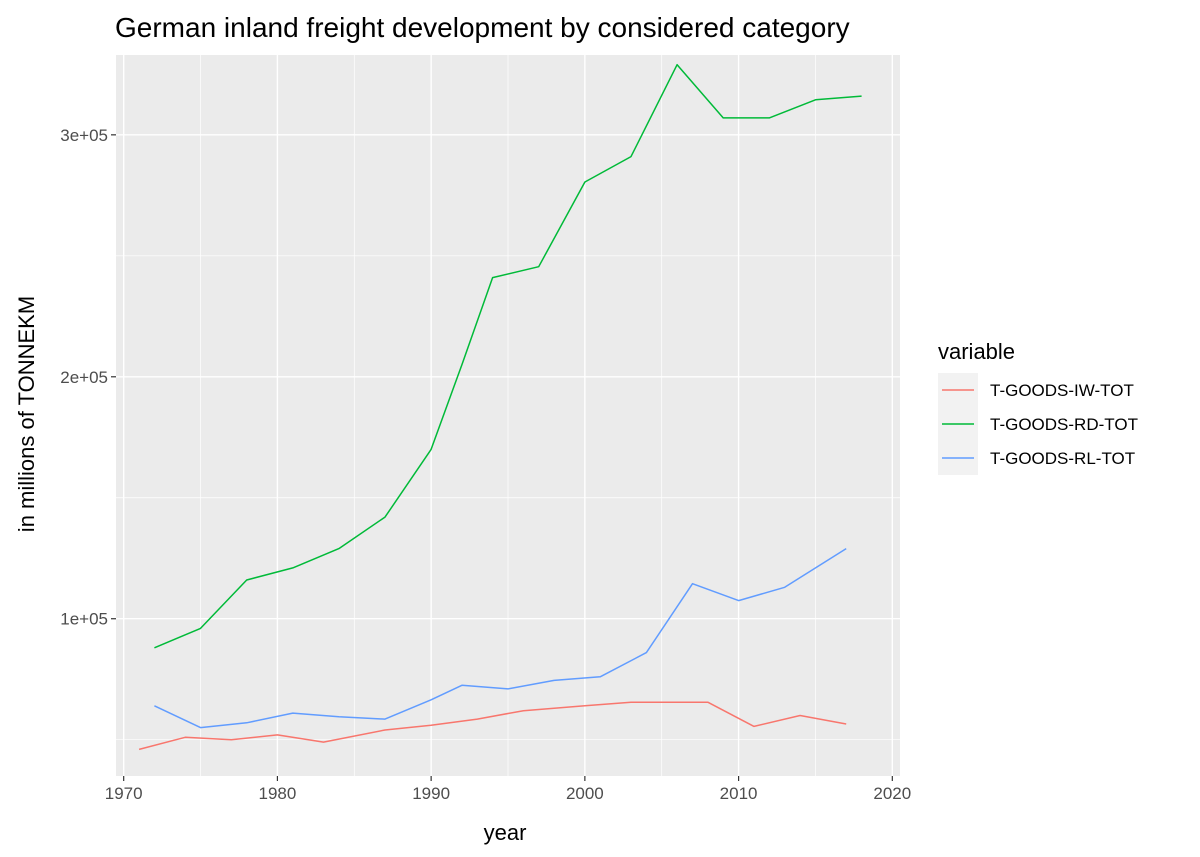 The image size is (1200, 857). Describe the element at coordinates (431, 793) in the screenshot. I see `x-tick-label: 1990` at that location.